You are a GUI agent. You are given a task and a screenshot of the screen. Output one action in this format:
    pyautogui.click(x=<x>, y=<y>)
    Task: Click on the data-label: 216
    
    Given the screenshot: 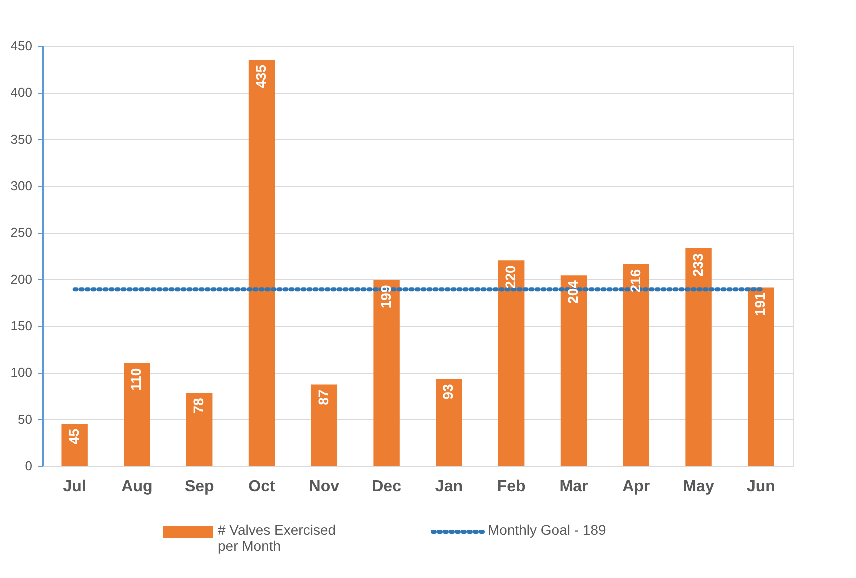 What is the action you would take?
    pyautogui.click(x=635, y=281)
    